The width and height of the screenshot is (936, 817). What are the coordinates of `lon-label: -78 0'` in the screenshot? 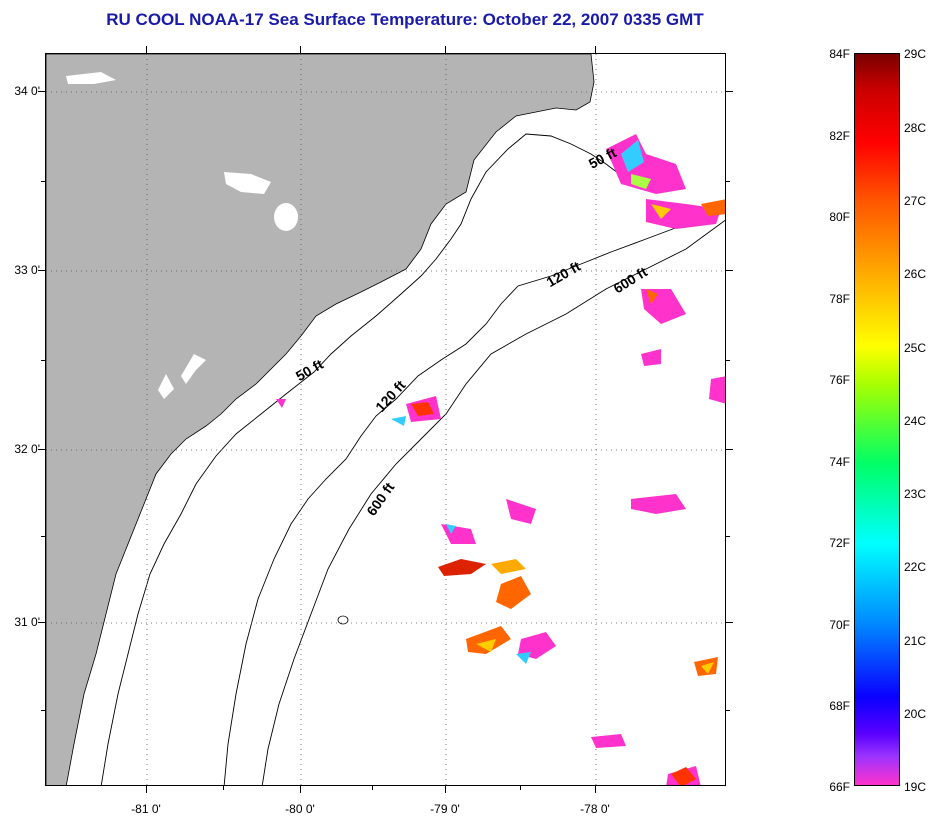 It's located at (595, 809).